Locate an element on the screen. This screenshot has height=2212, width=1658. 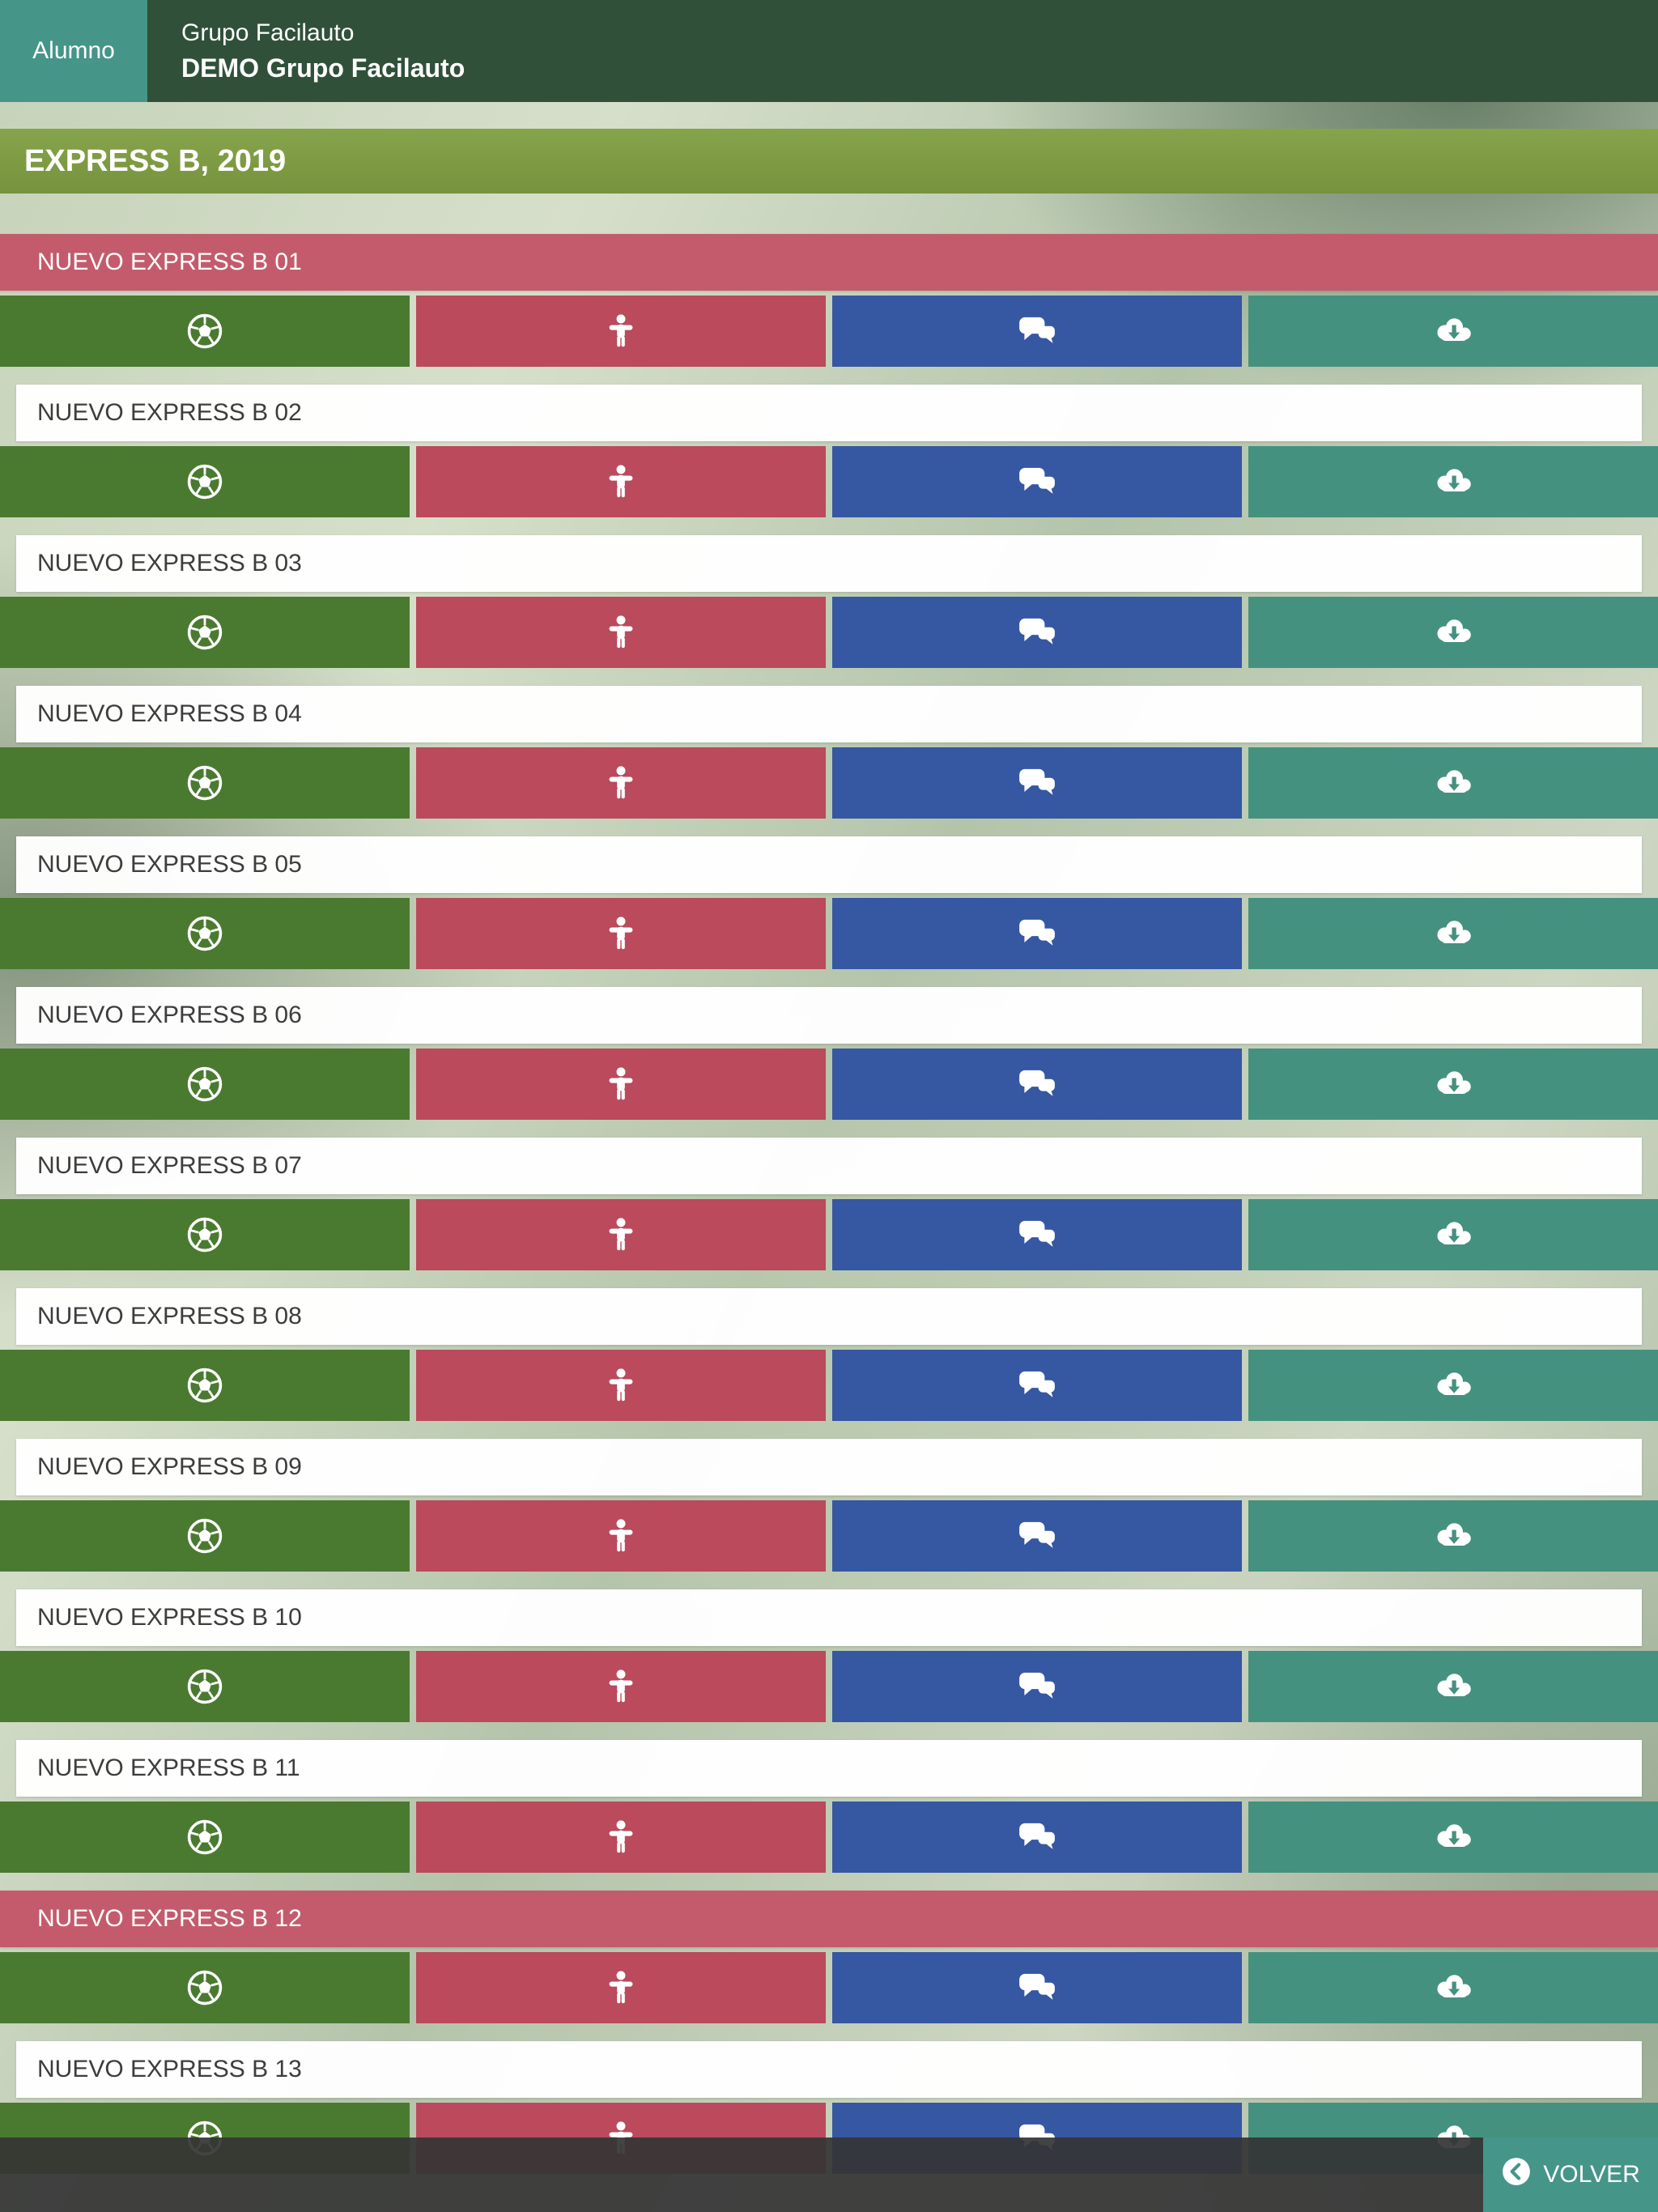
volver-label: VOLVER is located at coordinates (1591, 2175).